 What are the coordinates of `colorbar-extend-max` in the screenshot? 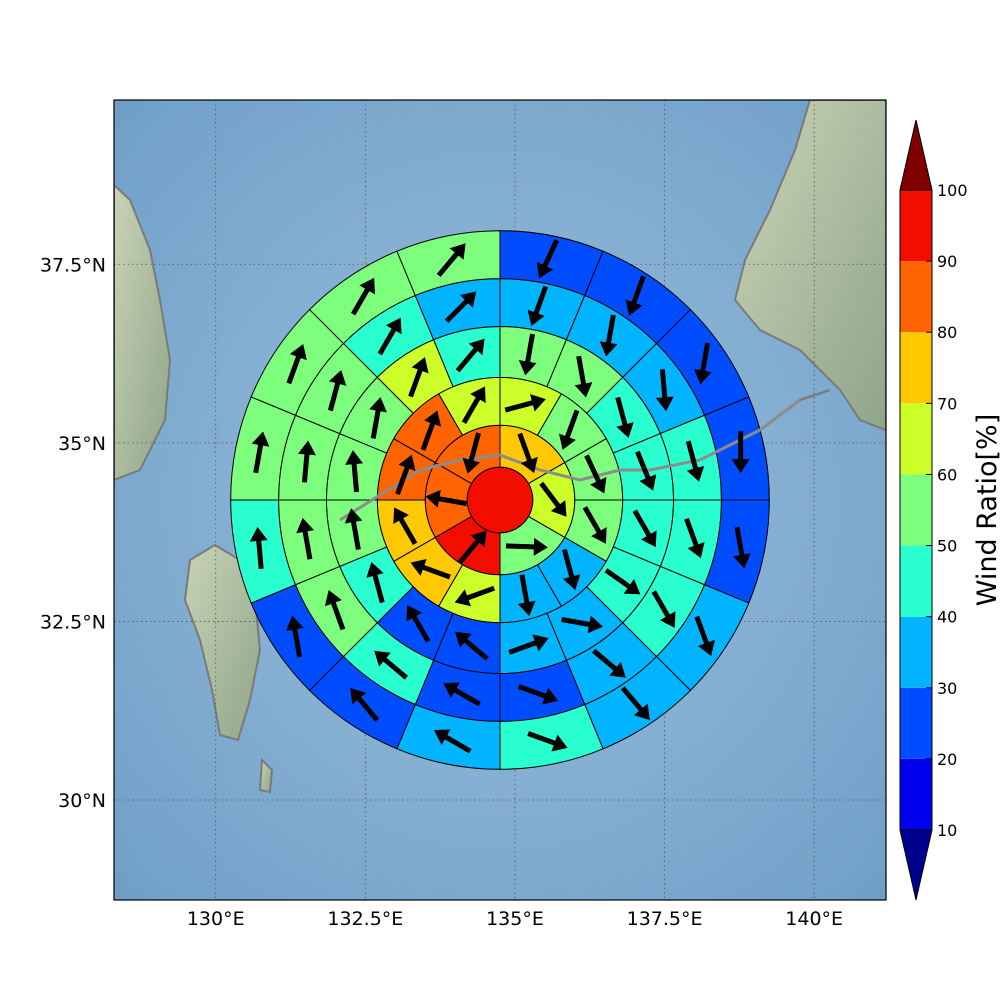 It's located at (916, 155).